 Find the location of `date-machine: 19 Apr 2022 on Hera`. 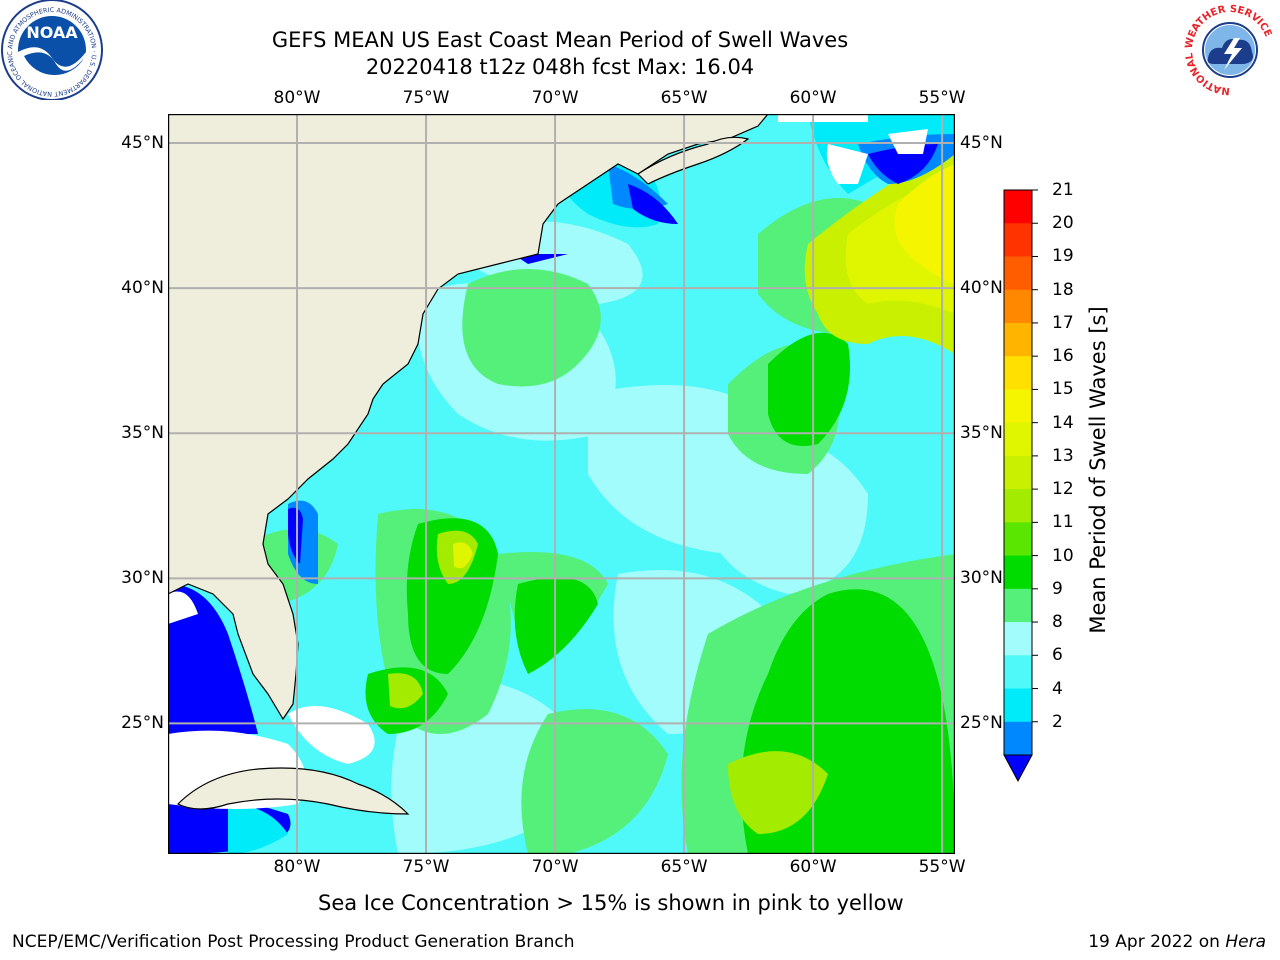

date-machine: 19 Apr 2022 on Hera is located at coordinates (1177, 942).